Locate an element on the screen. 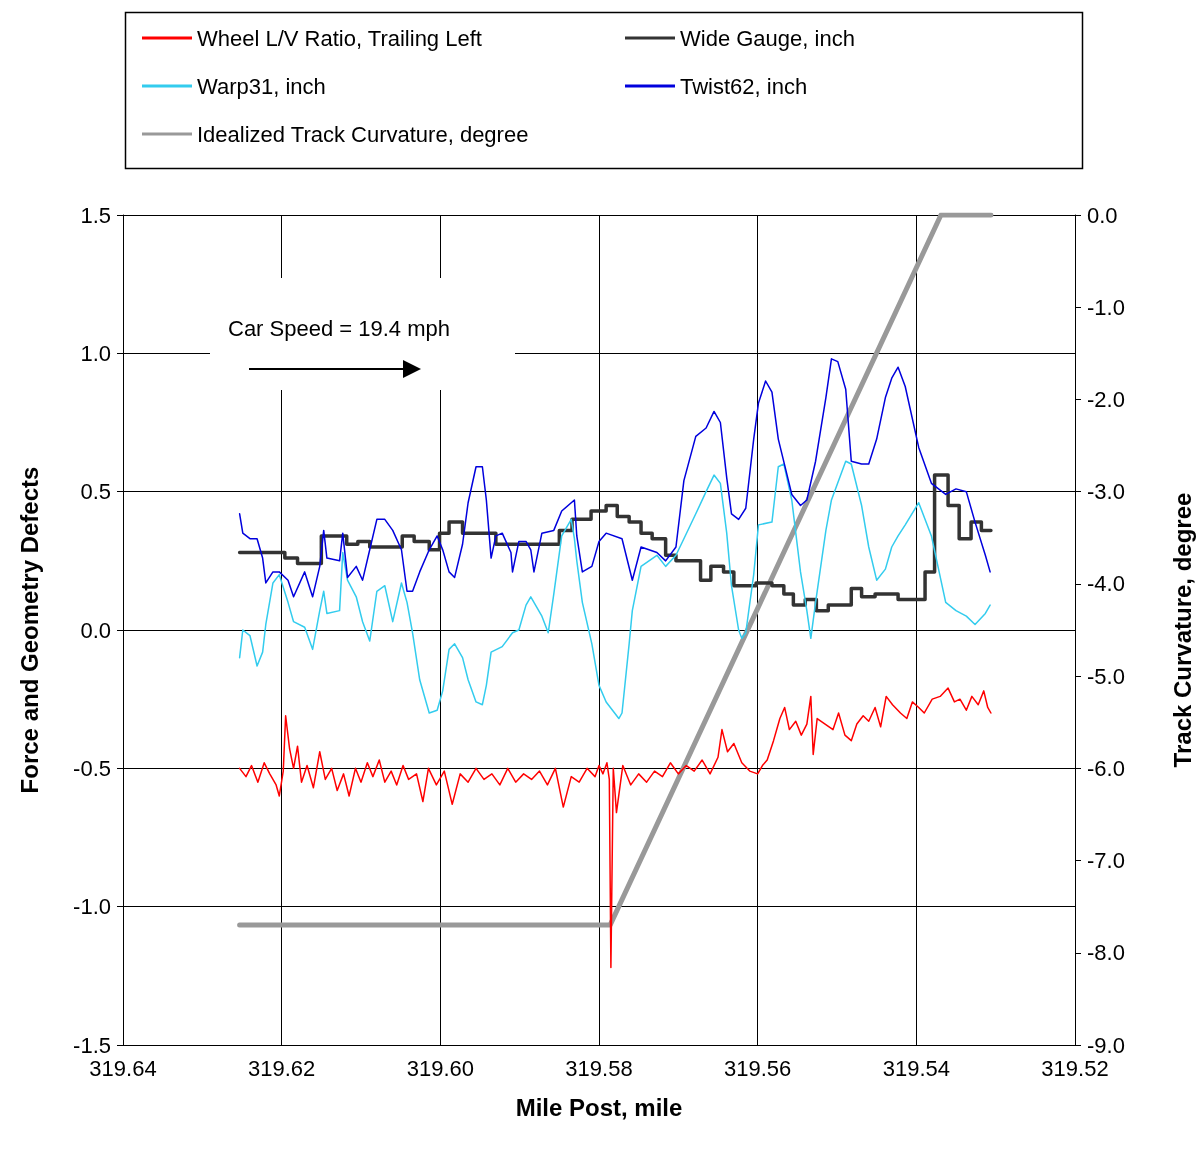 The image size is (1202, 1154). y-tick-label: 0.5 is located at coordinates (95, 492).